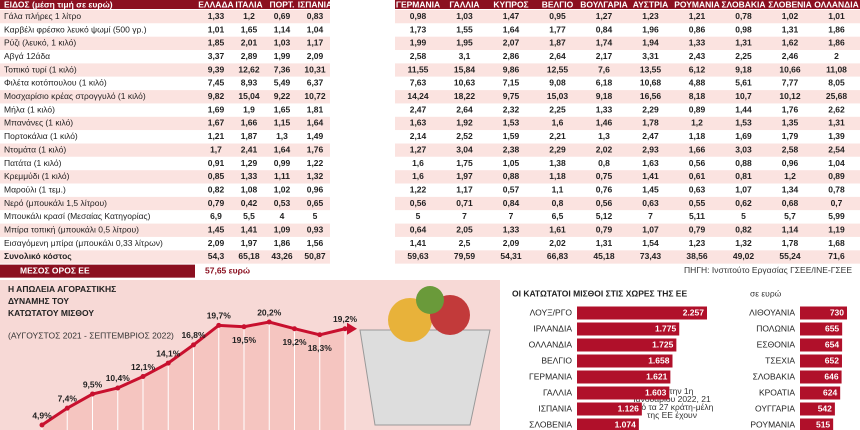 The width and height of the screenshot is (860, 430). Describe the element at coordinates (315, 216) in the screenshot. I see `cell-value: 5` at that location.